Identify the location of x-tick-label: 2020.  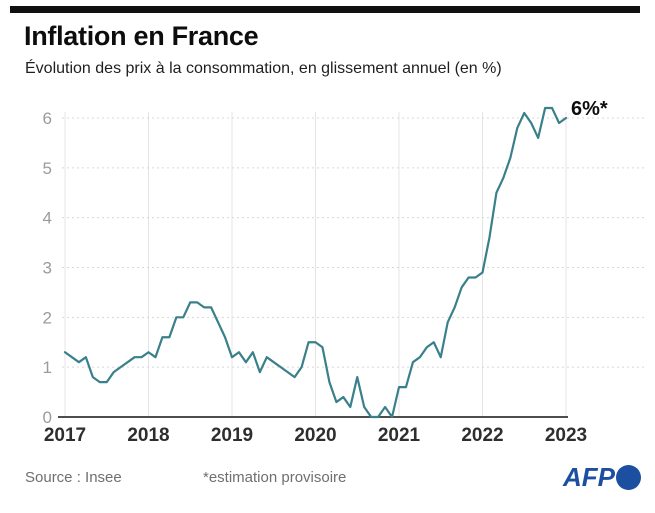
(315, 435).